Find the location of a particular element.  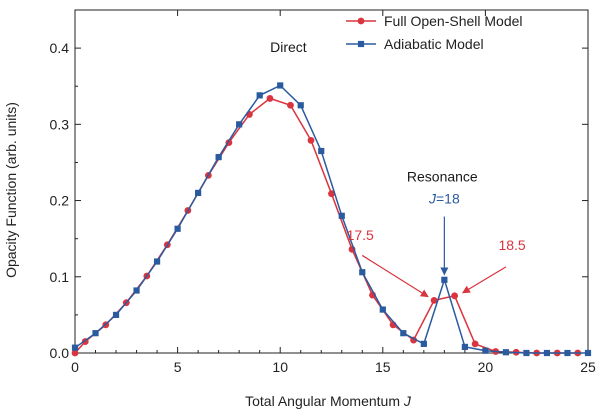

legend-item: Adiabatic Model is located at coordinates (415, 44).